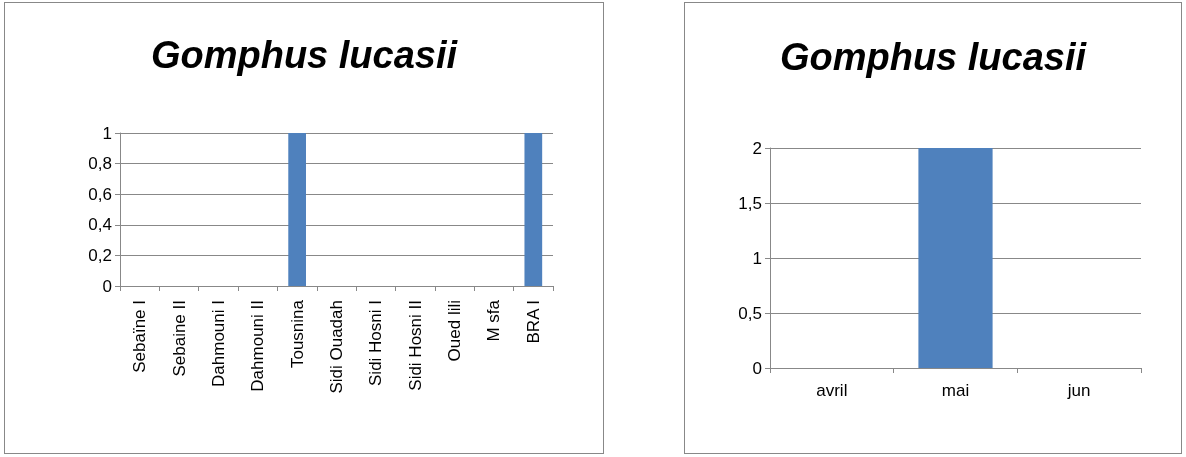 This screenshot has width=1186, height=457. Describe the element at coordinates (297, 334) in the screenshot. I see `x-tick-label: Tousnina` at that location.